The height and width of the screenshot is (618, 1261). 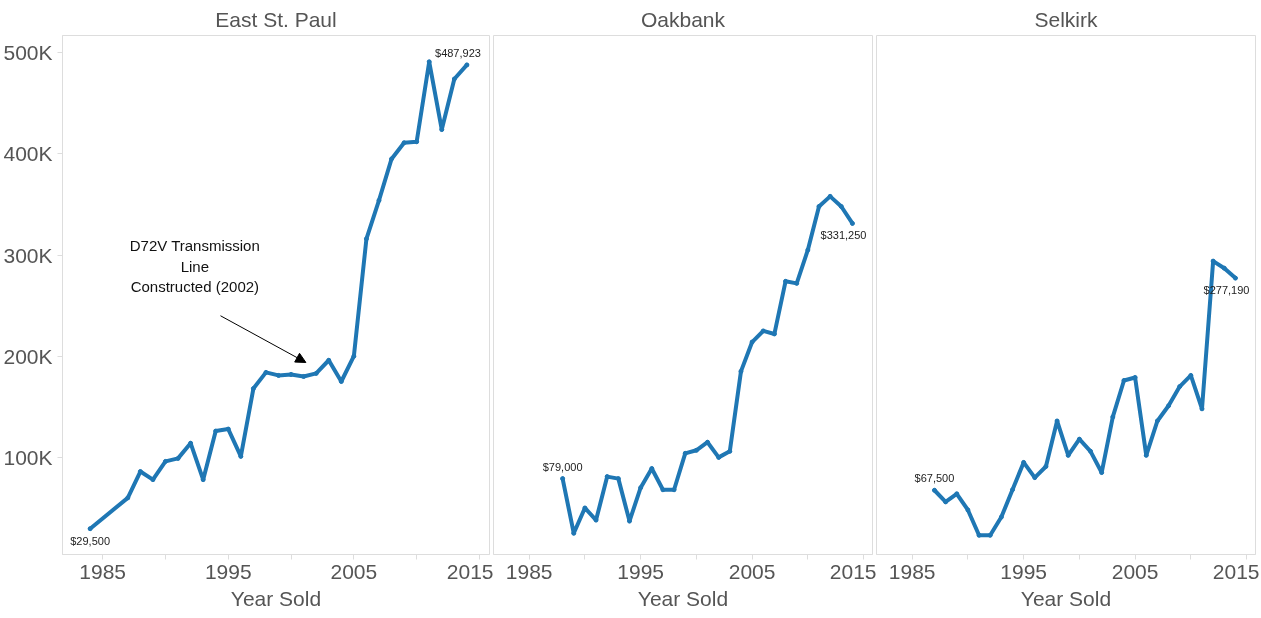 What do you see at coordinates (458, 52) in the screenshot?
I see `data-label: $487,923` at bounding box center [458, 52].